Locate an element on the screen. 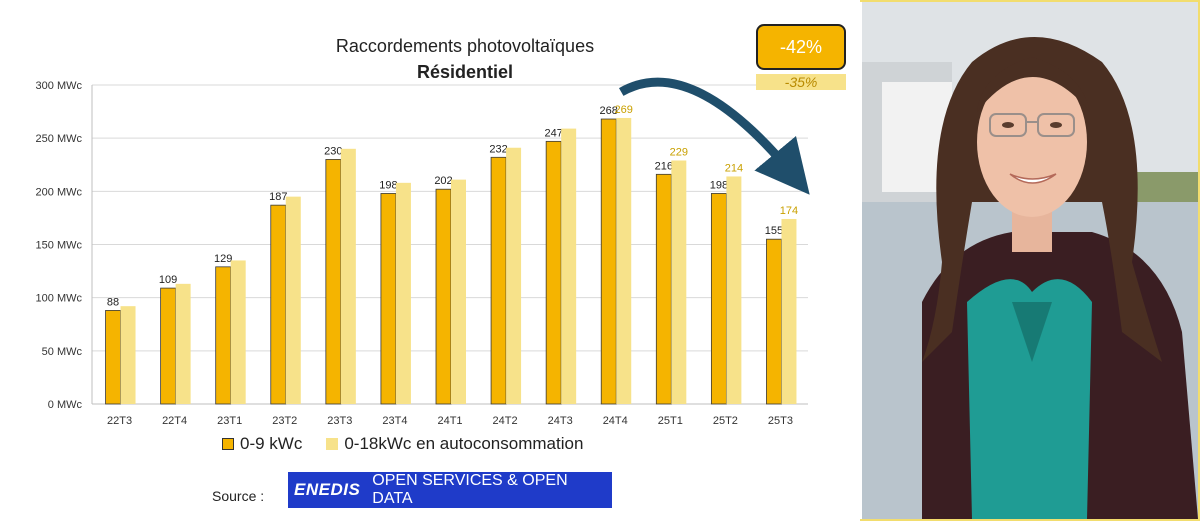  legend-item-series1: 0-9 kWc is located at coordinates (262, 444).